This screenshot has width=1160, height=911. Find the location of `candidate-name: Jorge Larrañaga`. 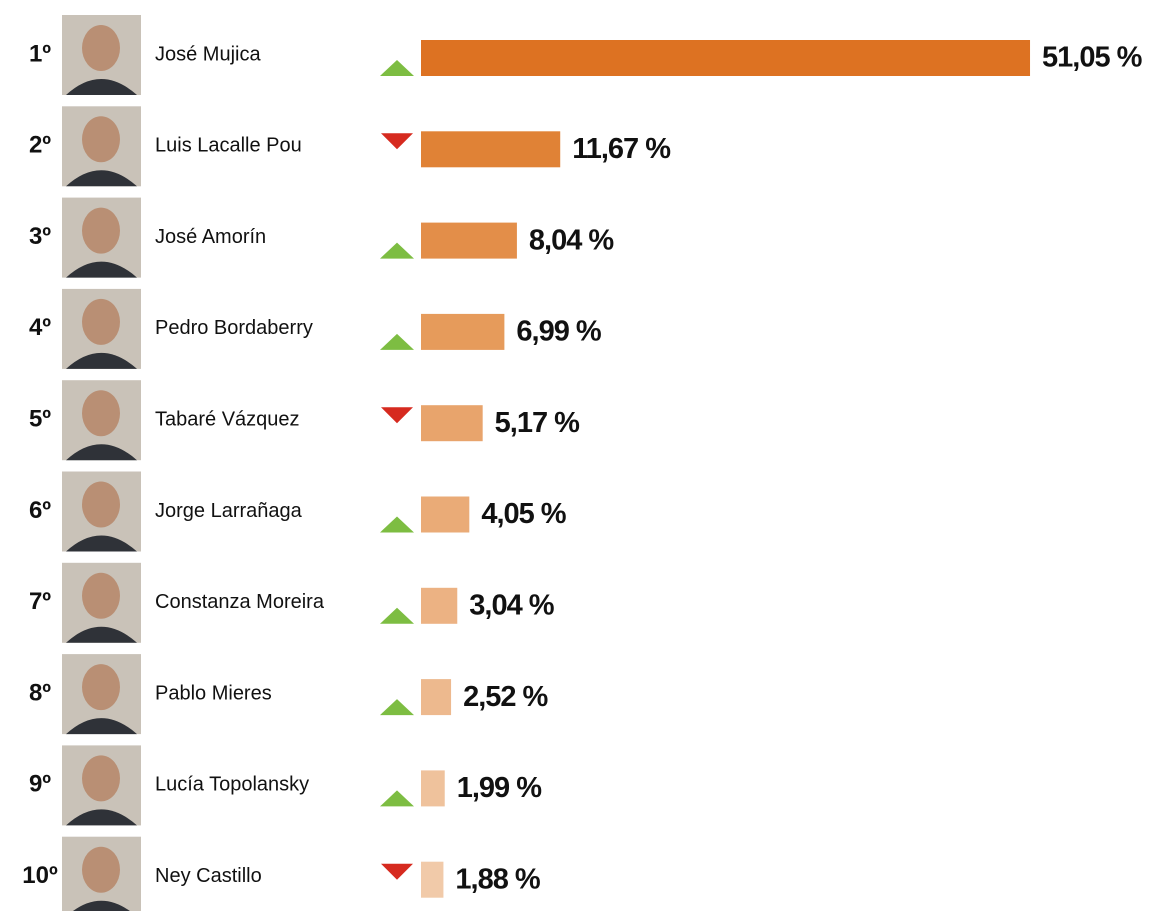

candidate-name: Jorge Larrañaga is located at coordinates (229, 511).